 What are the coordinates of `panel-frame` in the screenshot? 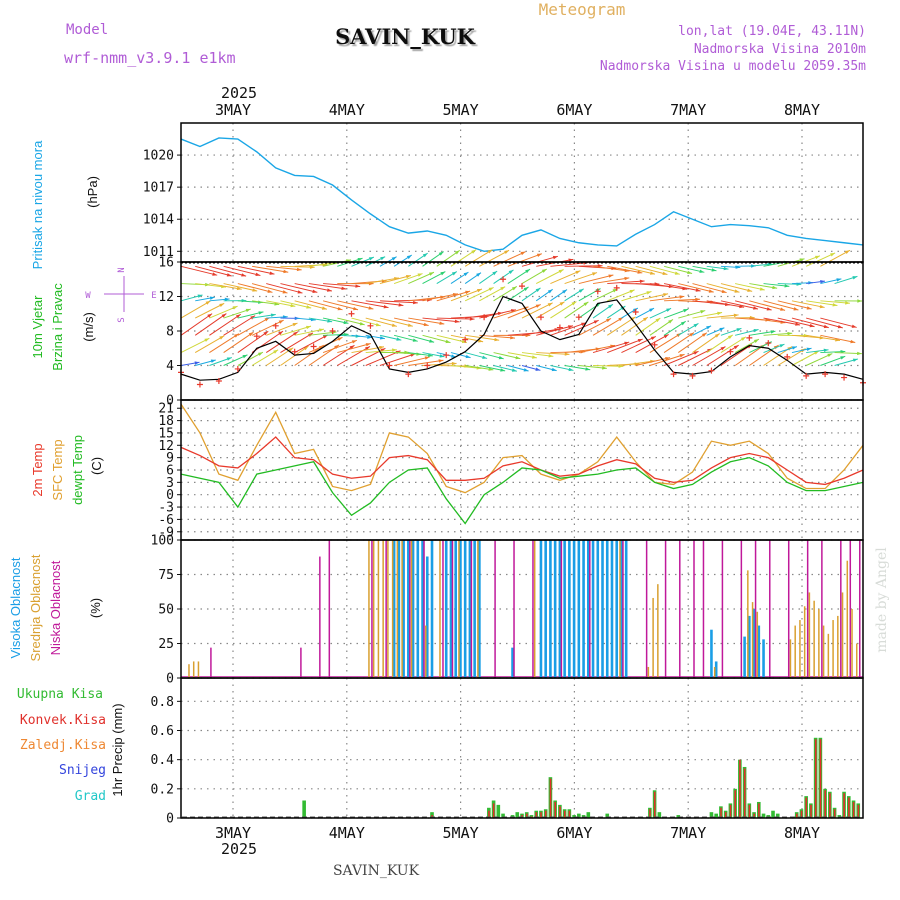 It's located at (522, 192).